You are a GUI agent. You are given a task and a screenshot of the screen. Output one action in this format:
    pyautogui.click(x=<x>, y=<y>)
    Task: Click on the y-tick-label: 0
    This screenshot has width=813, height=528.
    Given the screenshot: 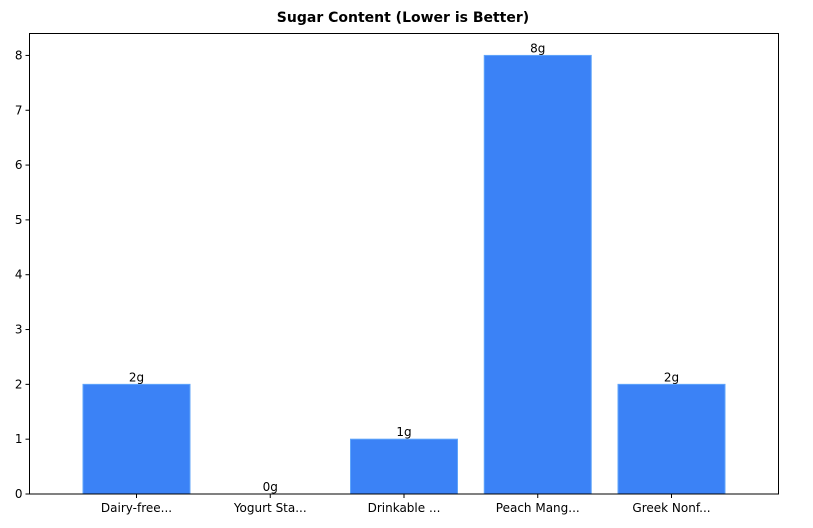 What is the action you would take?
    pyautogui.click(x=19, y=494)
    